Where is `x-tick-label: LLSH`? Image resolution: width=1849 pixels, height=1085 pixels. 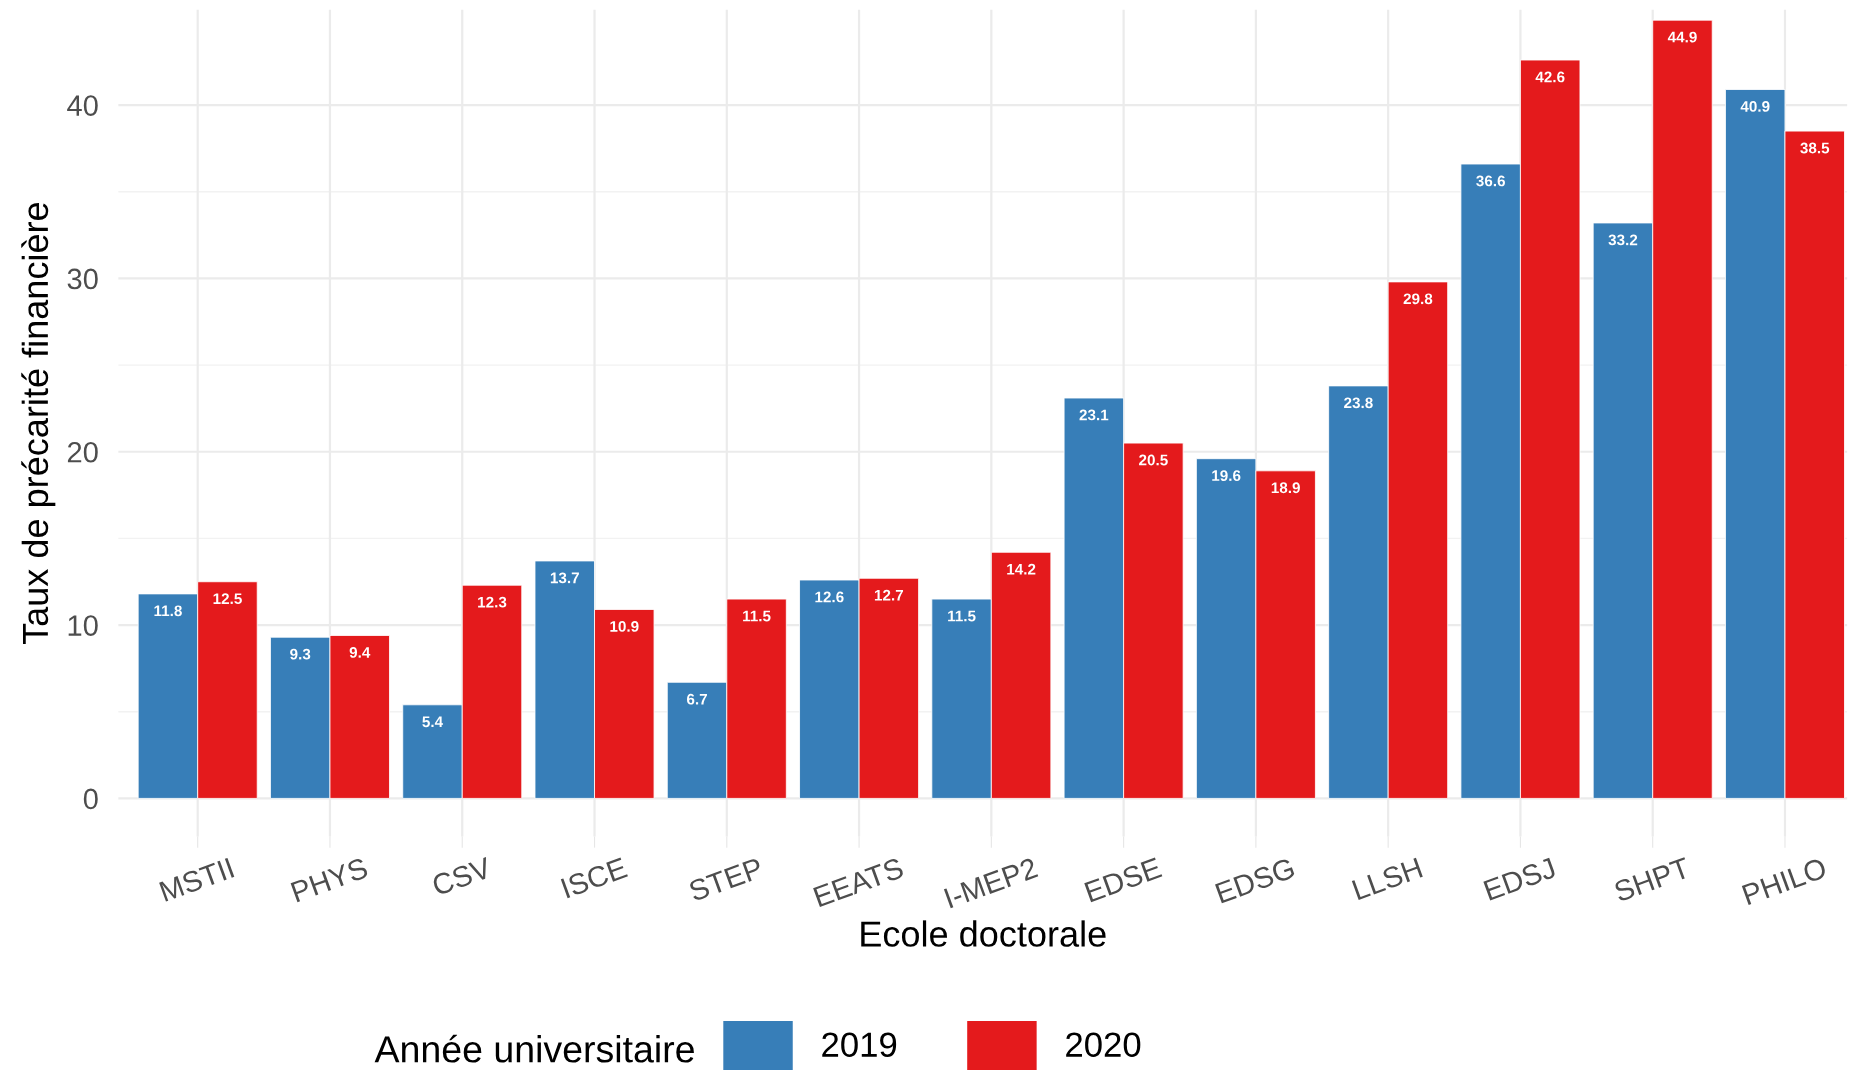
x-tick-label: LLSH is located at coordinates (1387, 879).